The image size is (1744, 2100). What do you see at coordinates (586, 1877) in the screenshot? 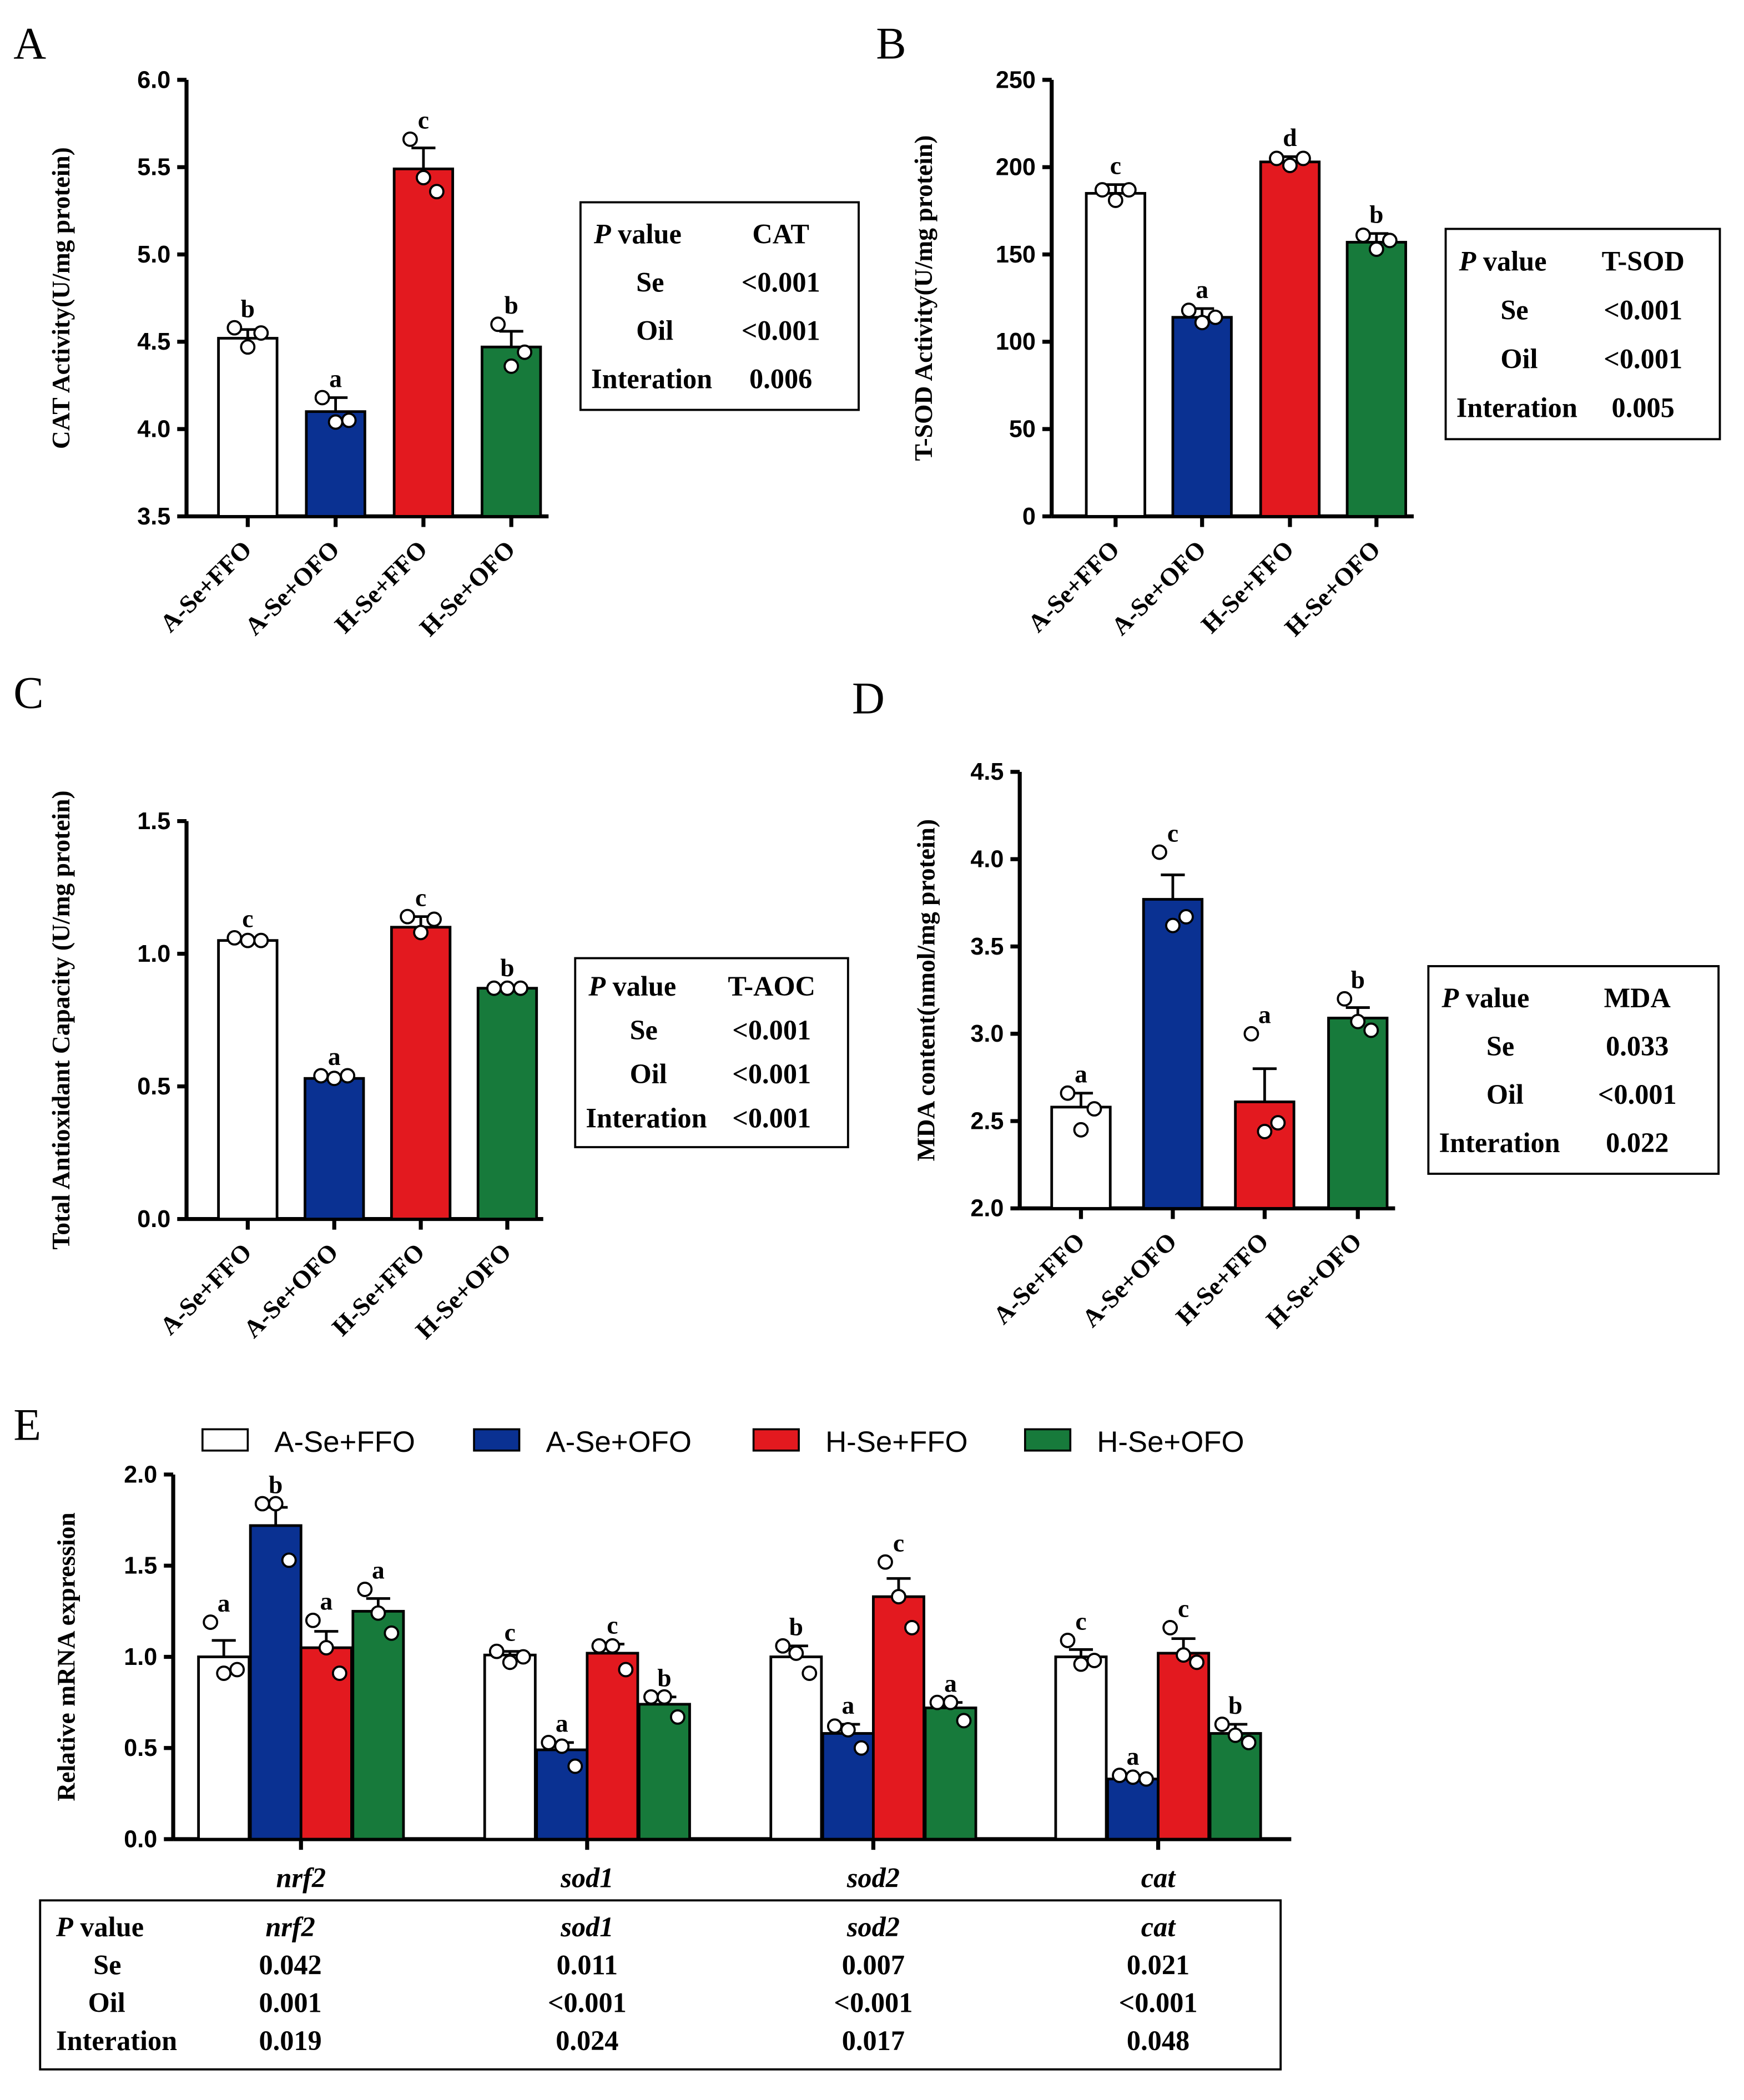
I see `x-tick-label: sod1` at bounding box center [586, 1877].